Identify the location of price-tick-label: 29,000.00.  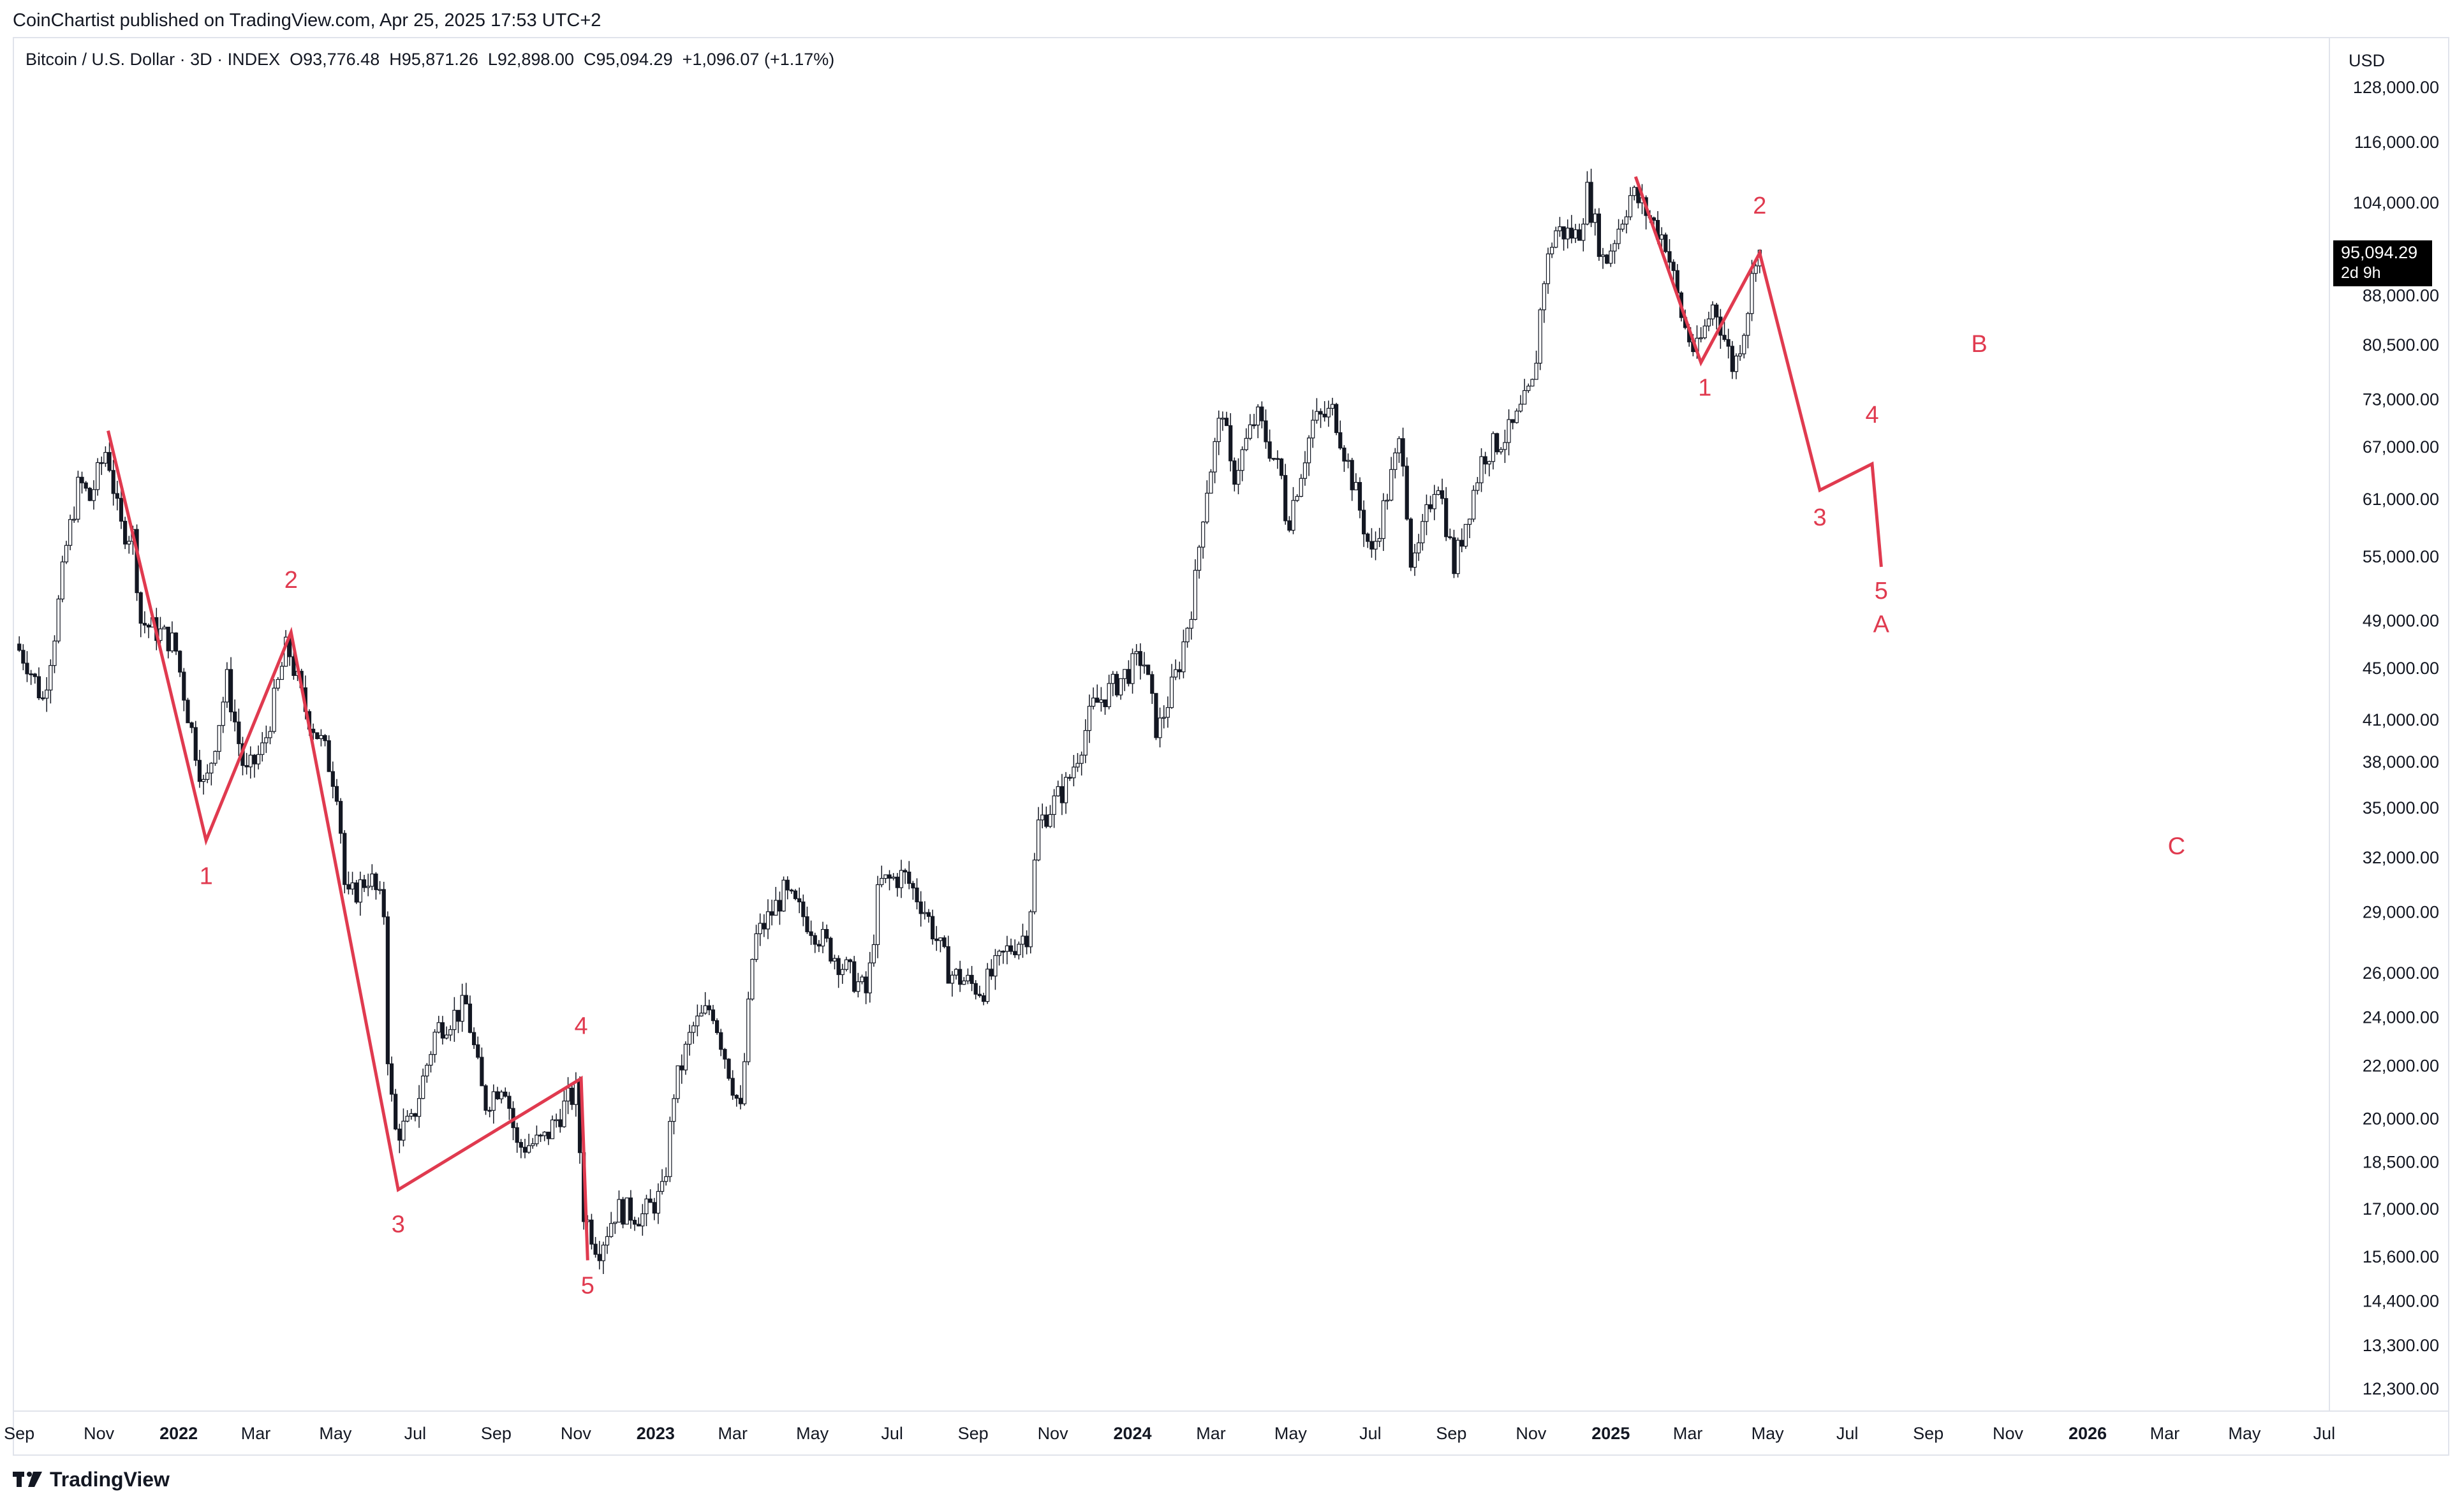
(2401, 912).